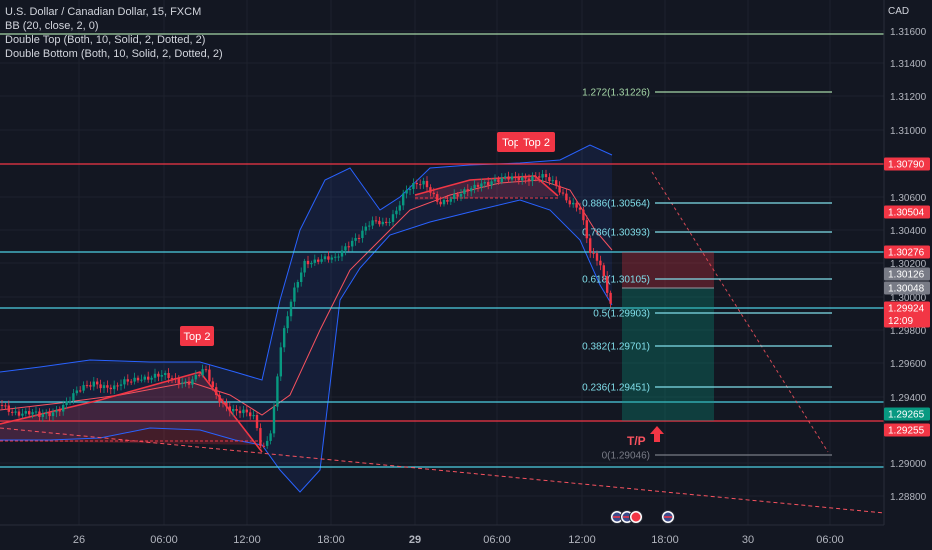 The height and width of the screenshot is (550, 932). Describe the element at coordinates (668, 270) in the screenshot. I see `stop-loss-zone` at that location.